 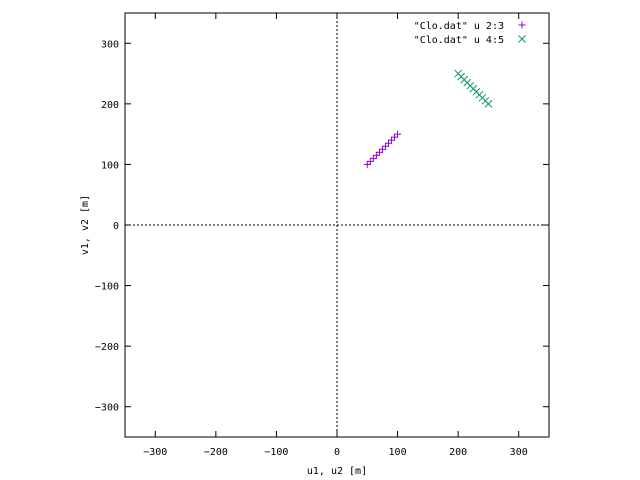 What do you see at coordinates (470, 33) in the screenshot?
I see `legend: "Clo.dat" u 2:3 "Clo.dat" u 4:5` at bounding box center [470, 33].